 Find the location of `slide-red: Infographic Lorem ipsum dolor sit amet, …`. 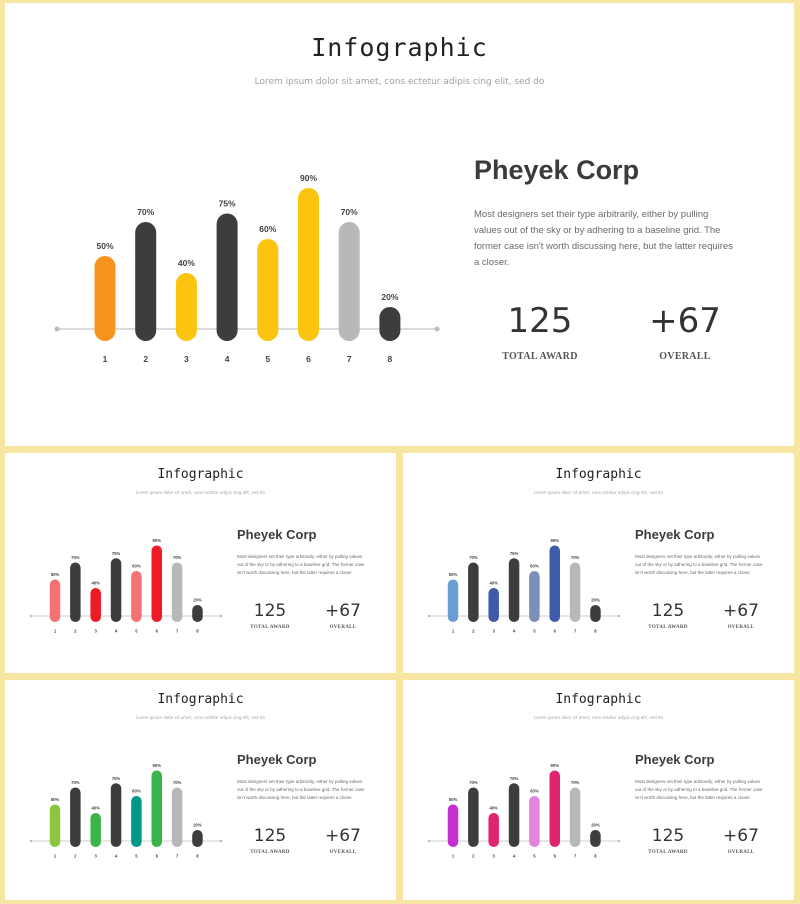

slide-red: Infographic Lorem ipsum dolor sit amet, … is located at coordinates (200, 563).